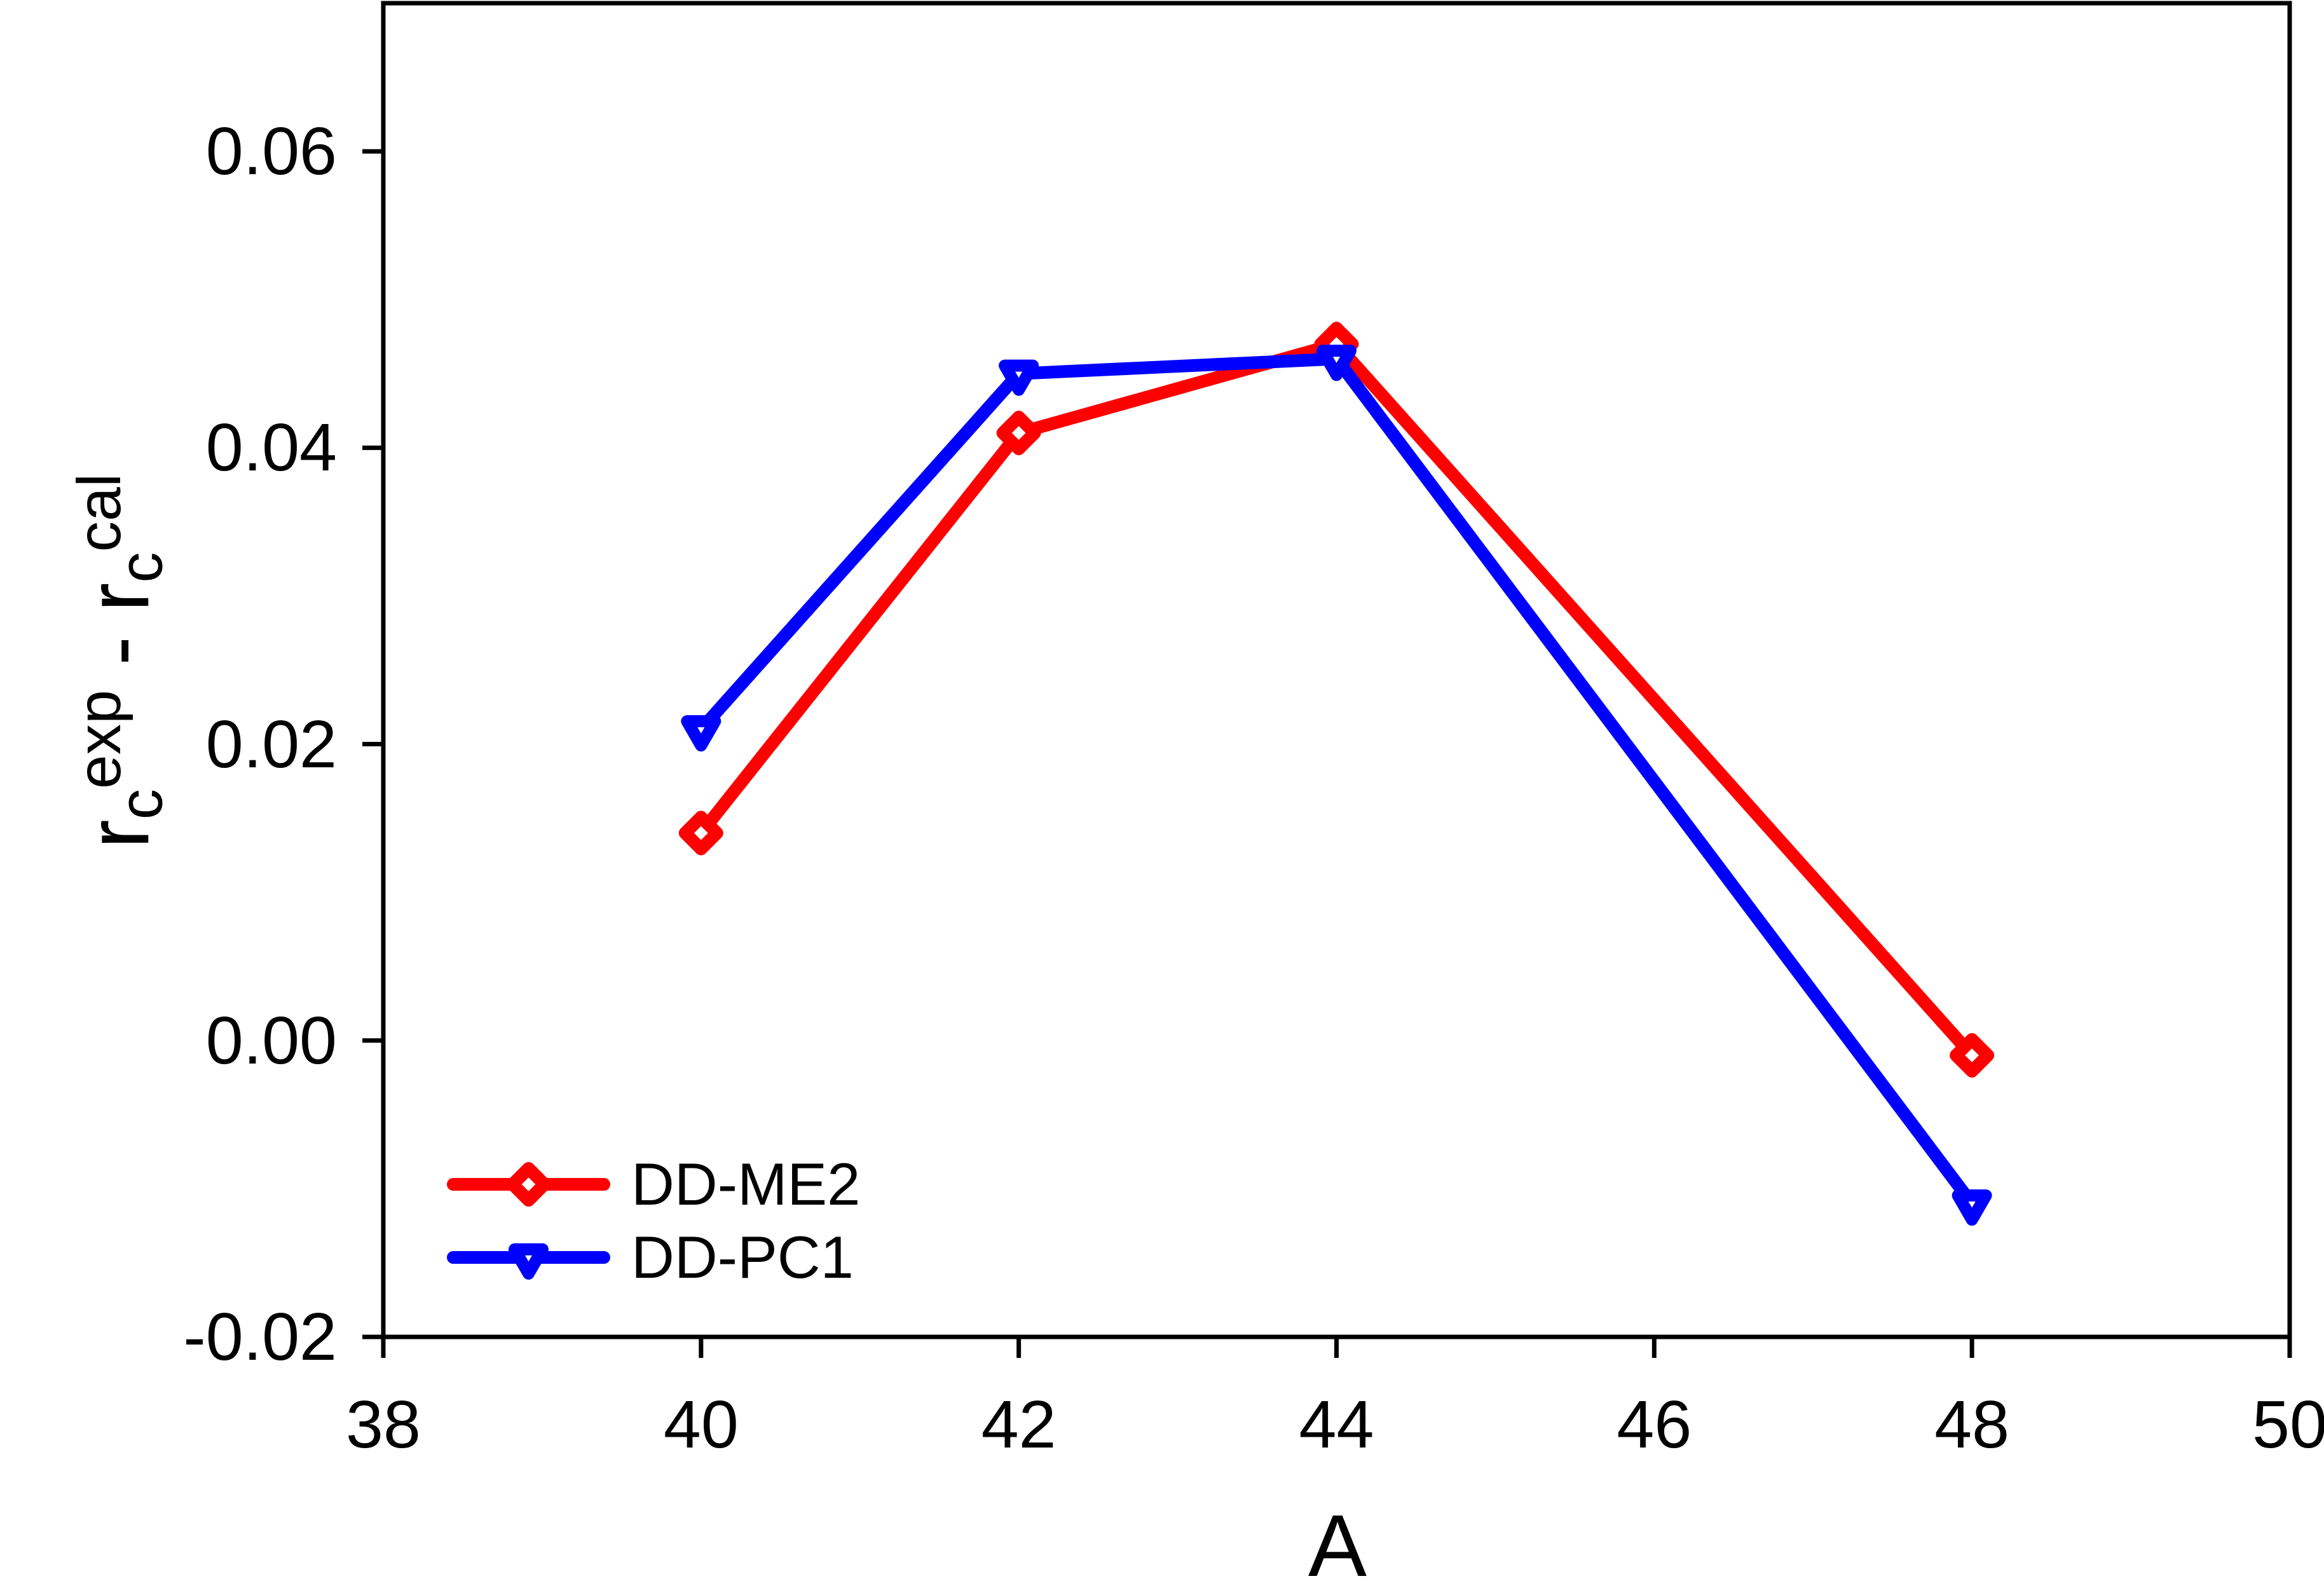  What do you see at coordinates (141, 804) in the screenshot?
I see `ylabel-sub1: c` at bounding box center [141, 804].